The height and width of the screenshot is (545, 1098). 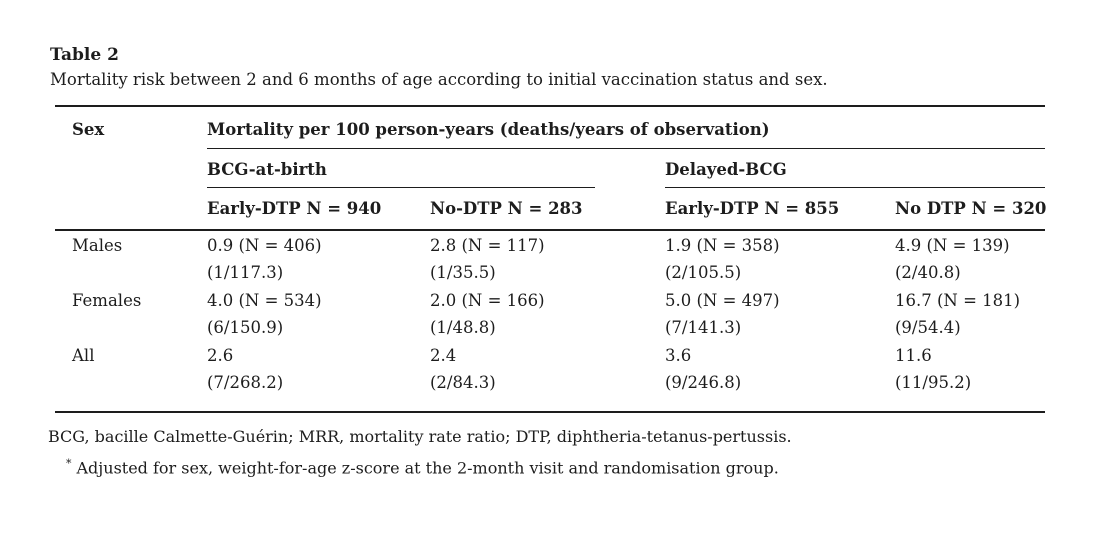 What do you see at coordinates (318, 377) in the screenshot?
I see `cell-all-bcg-early-dtp: 2.6 (7/268.2)` at bounding box center [318, 377].